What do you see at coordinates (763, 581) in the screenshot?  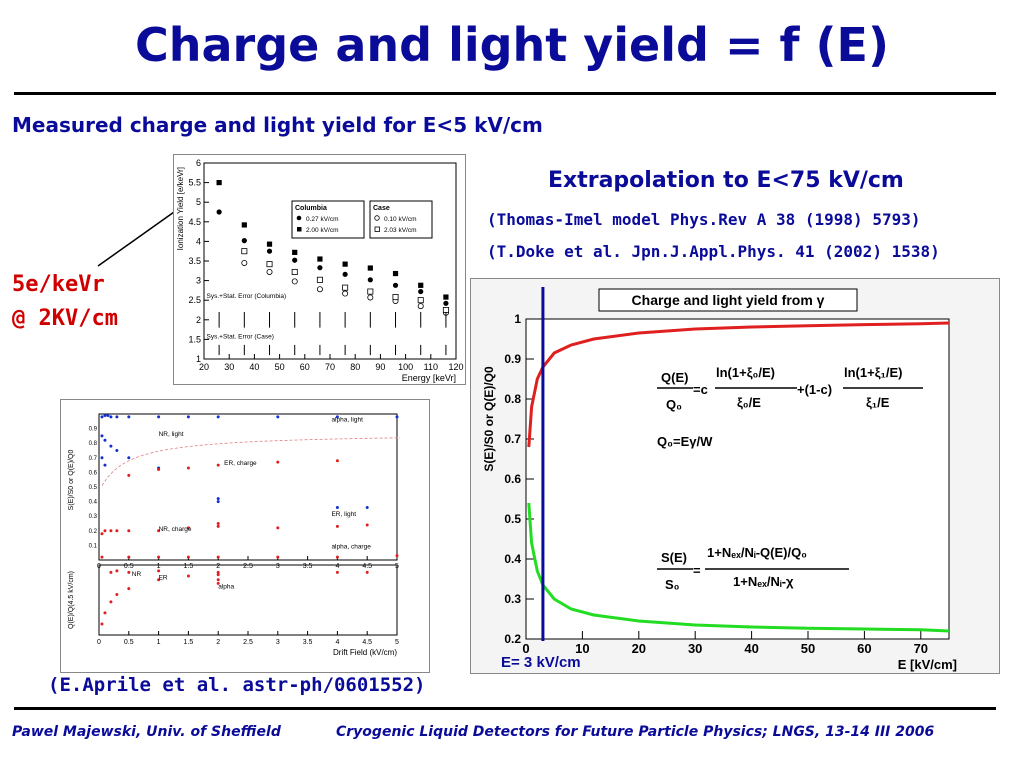 I see `formula-text: 1+Nₑₓ/Nᵢ-χ` at bounding box center [763, 581].